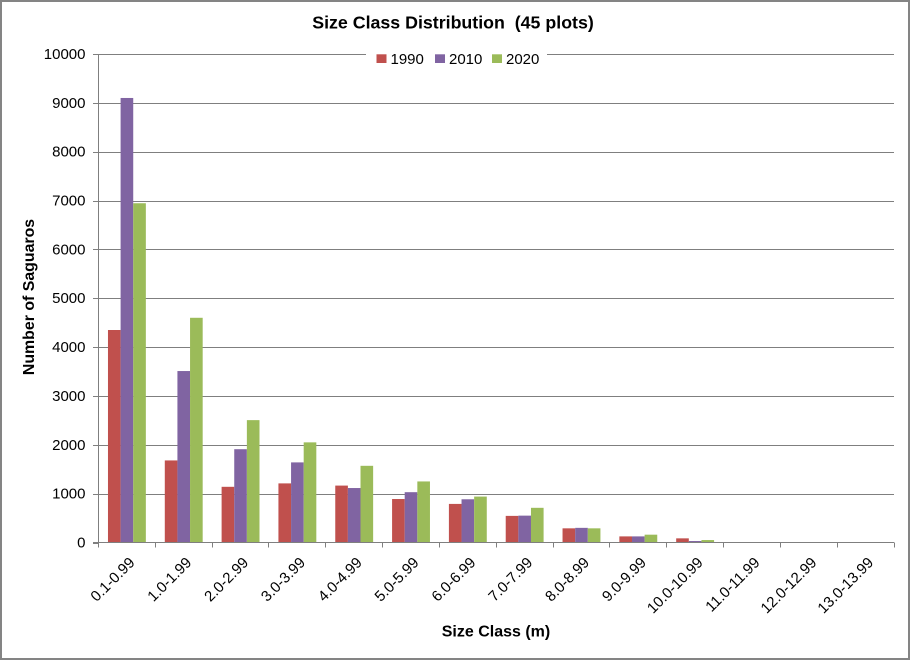 This screenshot has height=660, width=910. Describe the element at coordinates (68, 396) in the screenshot. I see `svg-text: 3000` at that location.